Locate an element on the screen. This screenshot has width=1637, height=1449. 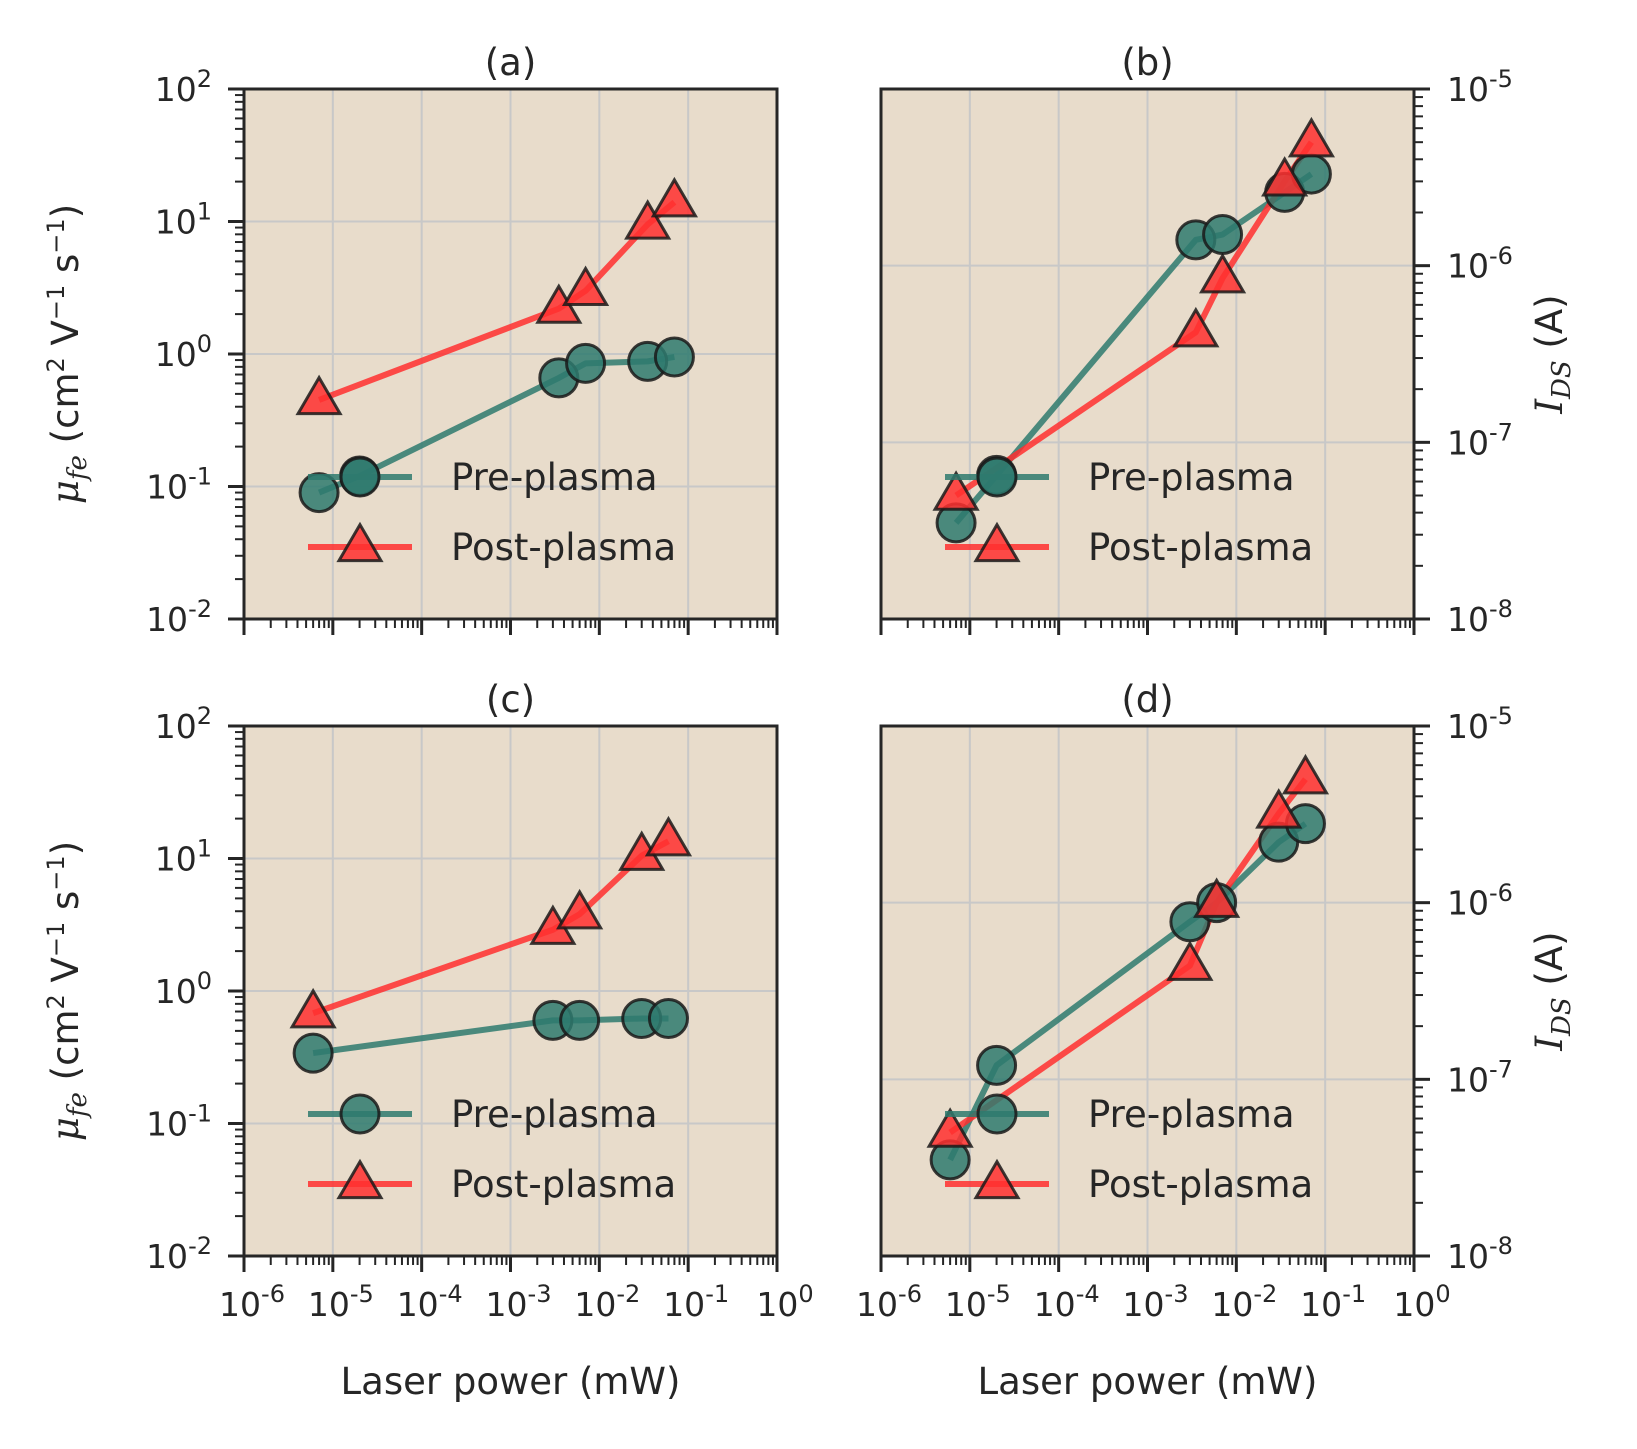
panel-title: (d) is located at coordinates (1147, 699).